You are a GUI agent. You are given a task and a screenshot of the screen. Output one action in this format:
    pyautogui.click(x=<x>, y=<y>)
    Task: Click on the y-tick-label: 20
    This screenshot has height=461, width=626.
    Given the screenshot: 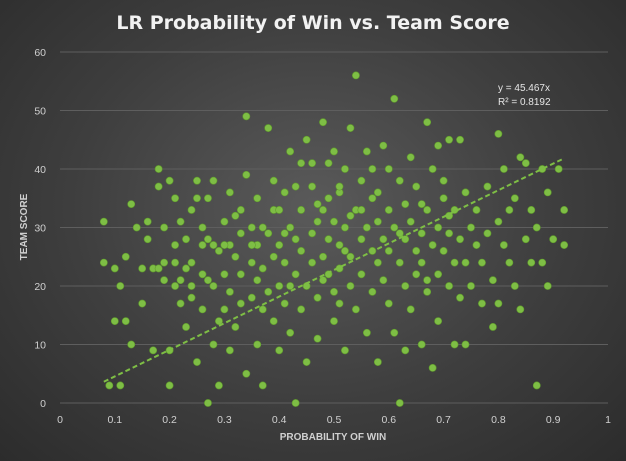 What is the action you would take?
    pyautogui.click(x=40, y=287)
    